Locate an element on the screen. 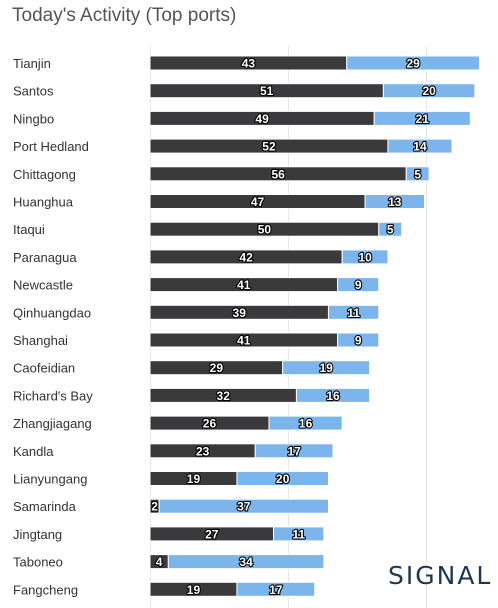  bar-value-series-1: 29 is located at coordinates (217, 368).